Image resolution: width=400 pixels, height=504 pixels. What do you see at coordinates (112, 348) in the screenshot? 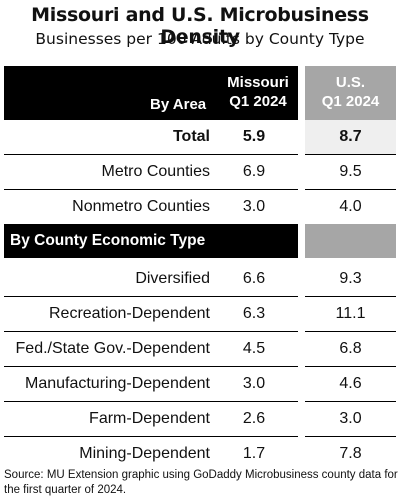
I see `row-label: Fed./State Gov.-Dependent` at bounding box center [112, 348].